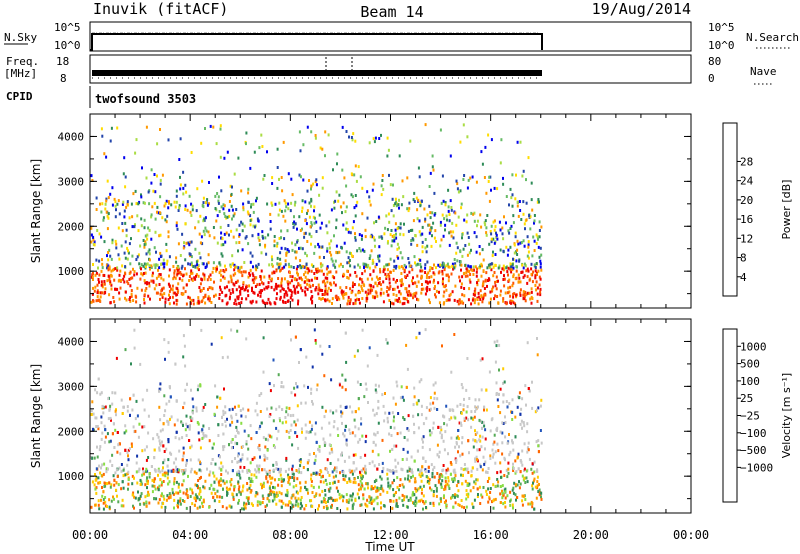  I want to click on x-tick-label: 12:00, so click(390, 535).